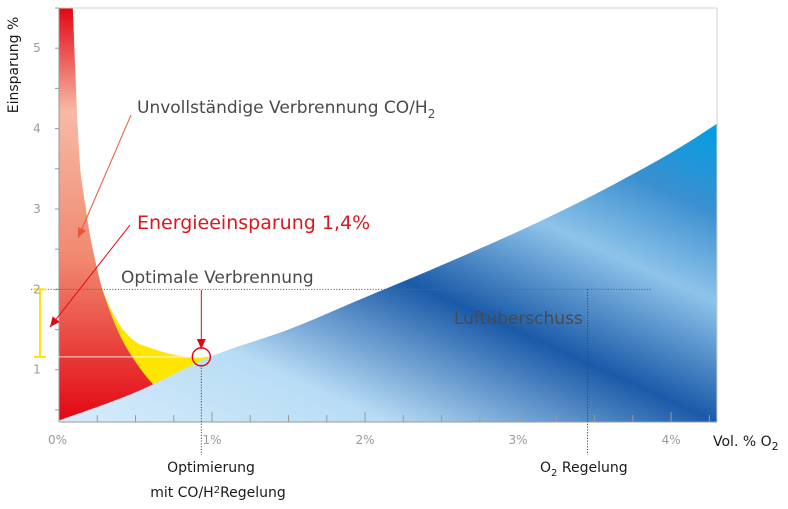  What do you see at coordinates (82, 232) in the screenshot?
I see `arrow-incomplete-head` at bounding box center [82, 232].